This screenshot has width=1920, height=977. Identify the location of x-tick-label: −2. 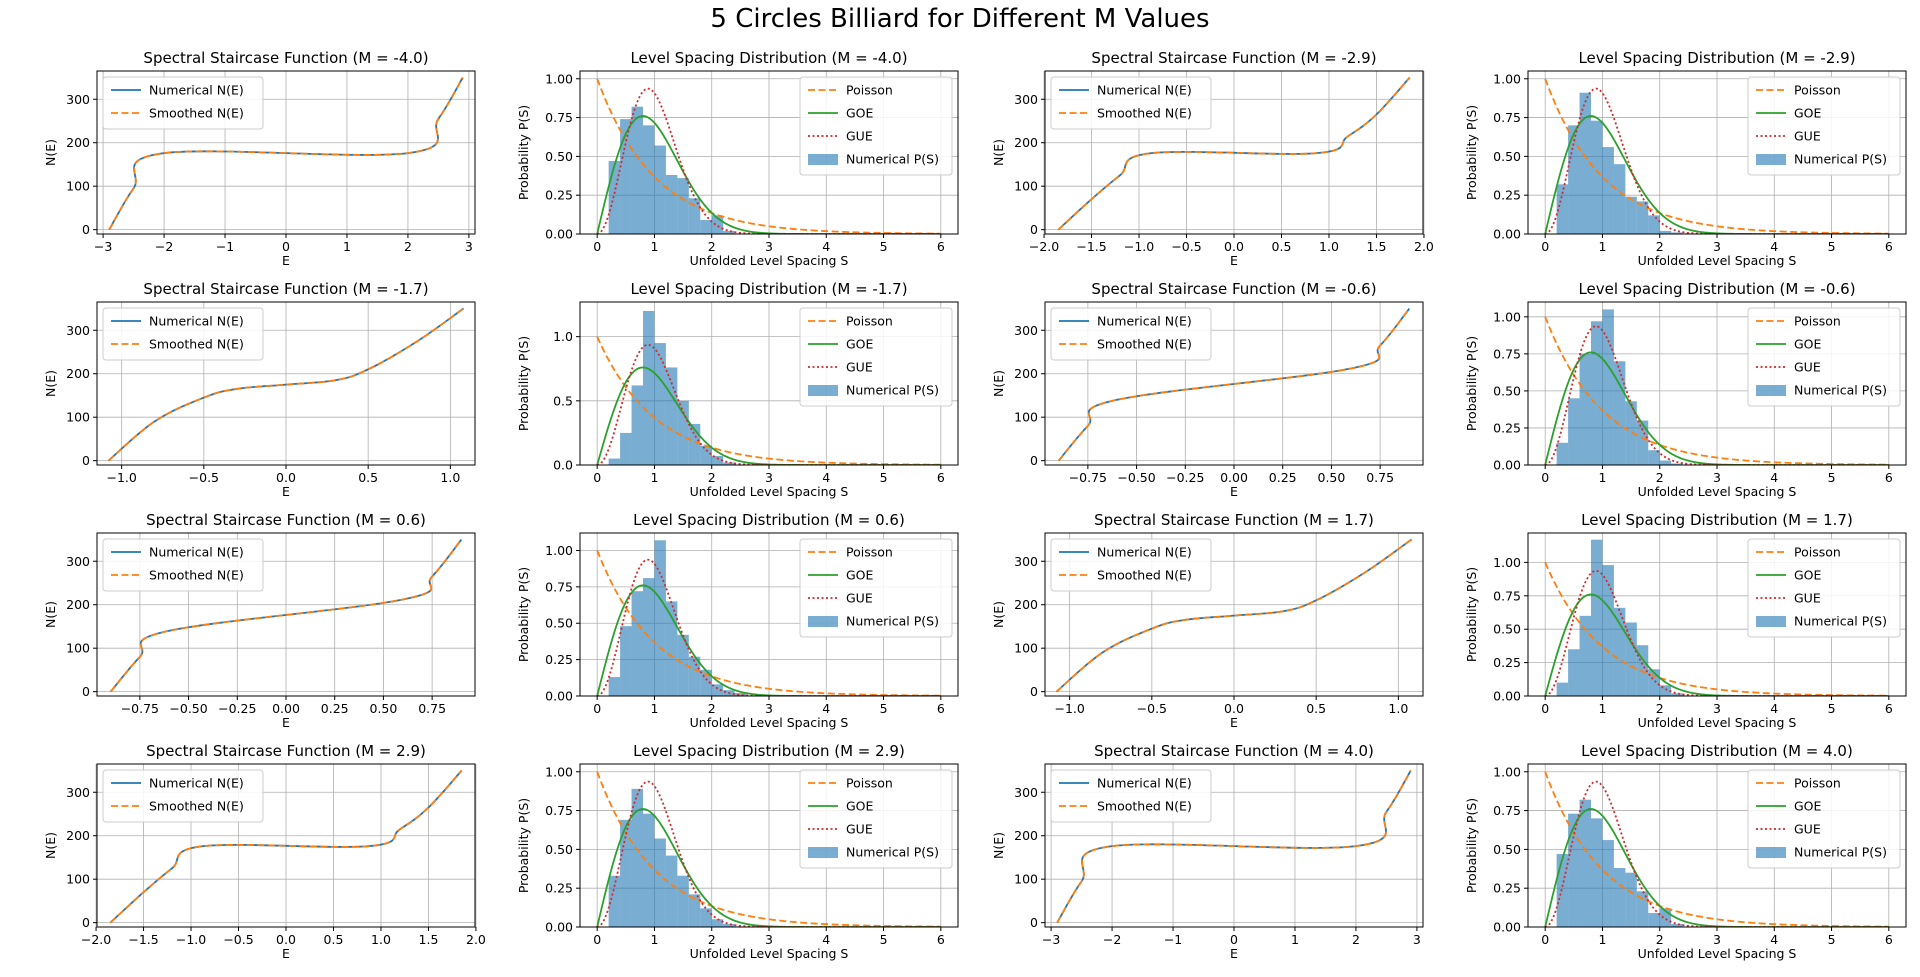
(164, 246).